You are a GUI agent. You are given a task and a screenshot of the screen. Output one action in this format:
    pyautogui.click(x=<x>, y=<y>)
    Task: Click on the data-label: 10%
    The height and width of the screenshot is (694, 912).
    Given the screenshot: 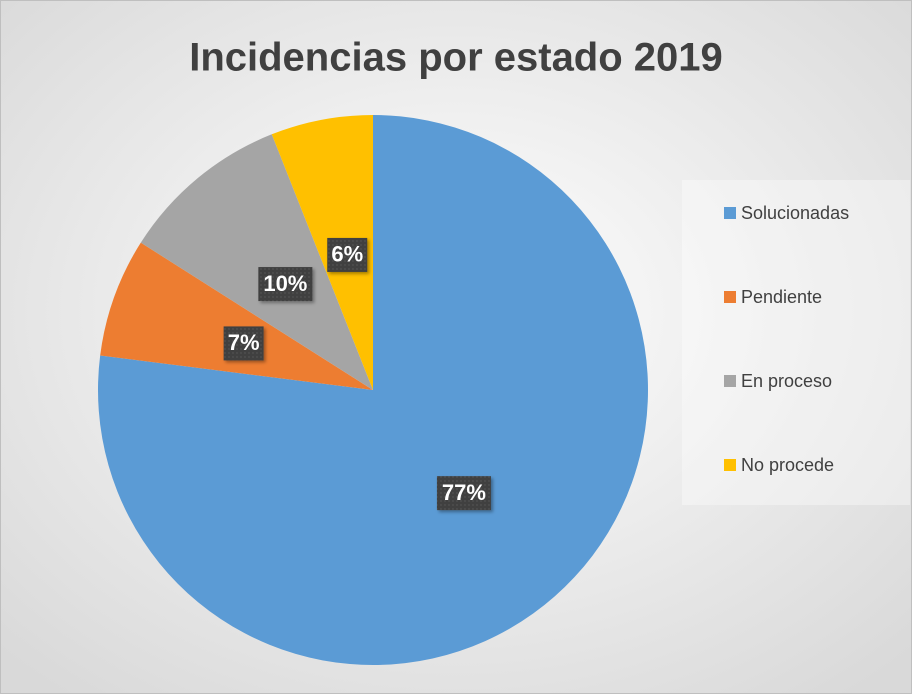 What is the action you would take?
    pyautogui.click(x=285, y=283)
    